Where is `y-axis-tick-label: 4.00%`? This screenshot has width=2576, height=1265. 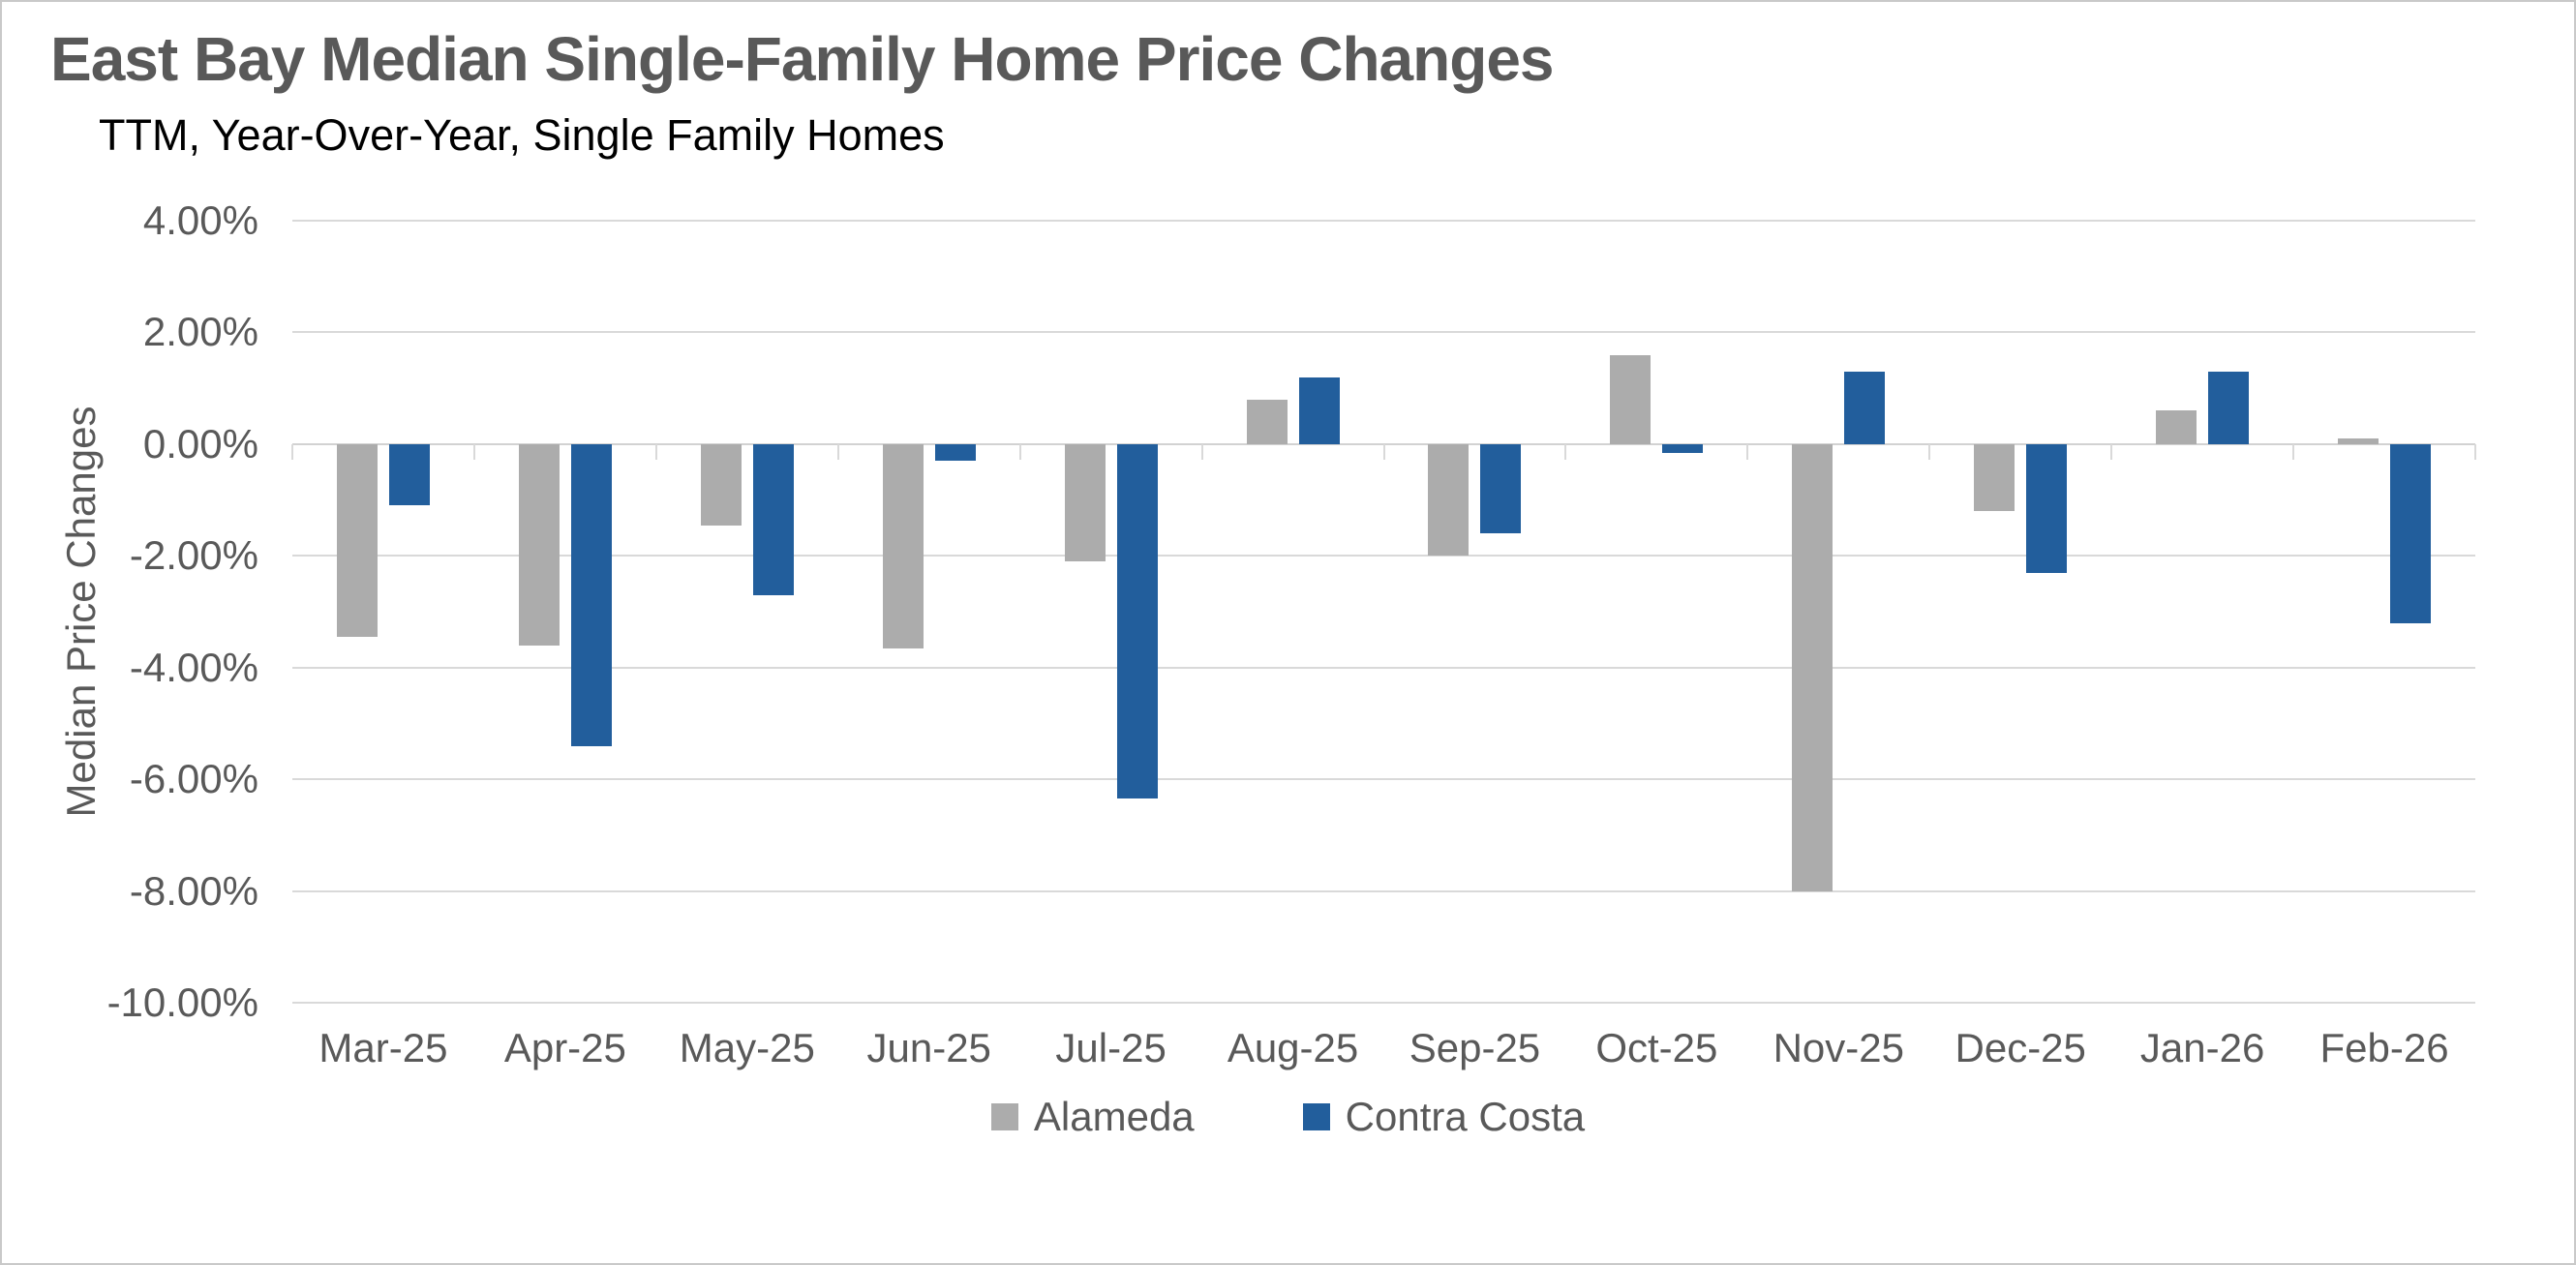 y-axis-tick-label: 4.00% is located at coordinates (200, 220).